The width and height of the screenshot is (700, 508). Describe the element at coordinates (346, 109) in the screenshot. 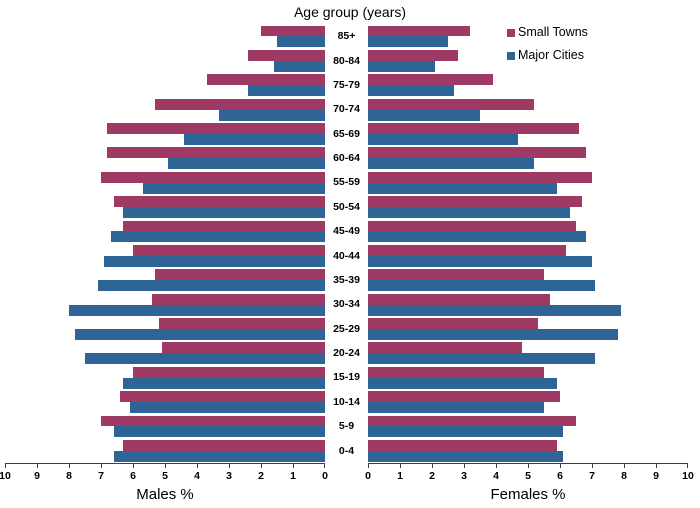

I see `age-label-70-74: 70-74` at that location.